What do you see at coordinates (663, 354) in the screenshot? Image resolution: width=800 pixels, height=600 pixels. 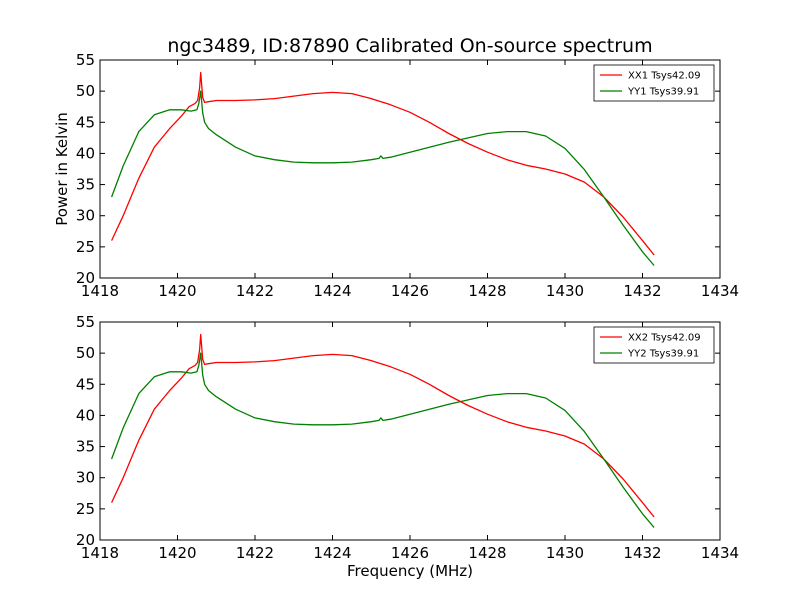 I see `legend-label: YY2 Tsys39.91` at bounding box center [663, 354].